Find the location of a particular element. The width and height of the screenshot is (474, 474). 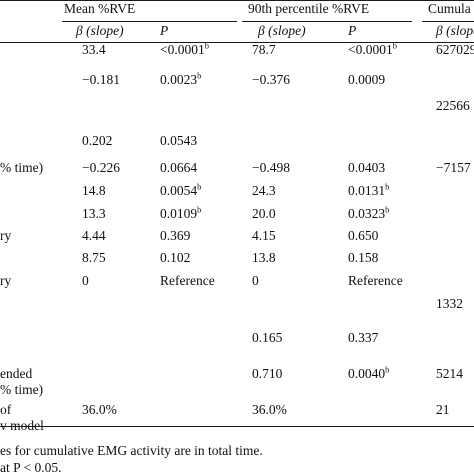

row-10-beta-90th: 0 is located at coordinates (255, 280).